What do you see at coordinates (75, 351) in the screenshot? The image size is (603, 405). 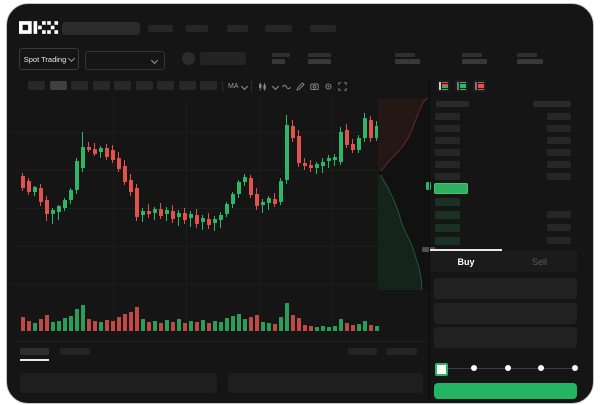 I see `history-tab` at bounding box center [75, 351].